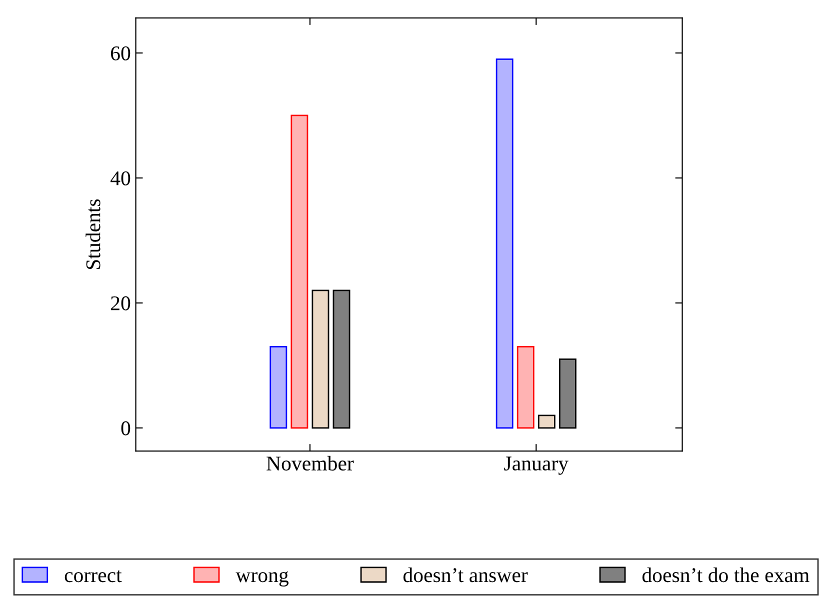 The image size is (823, 599). I want to click on y-tick-label: 40, so click(120, 178).